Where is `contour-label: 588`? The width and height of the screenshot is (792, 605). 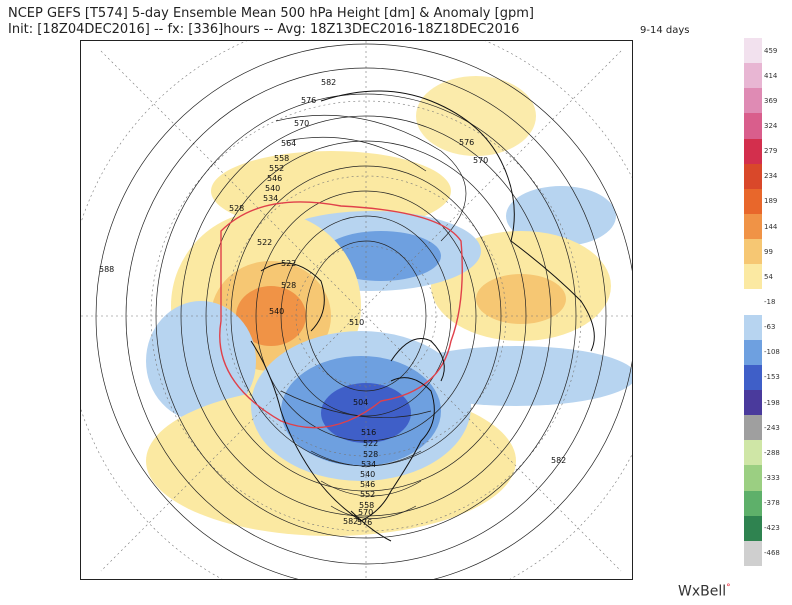 contour-label: 588 is located at coordinates (106, 269).